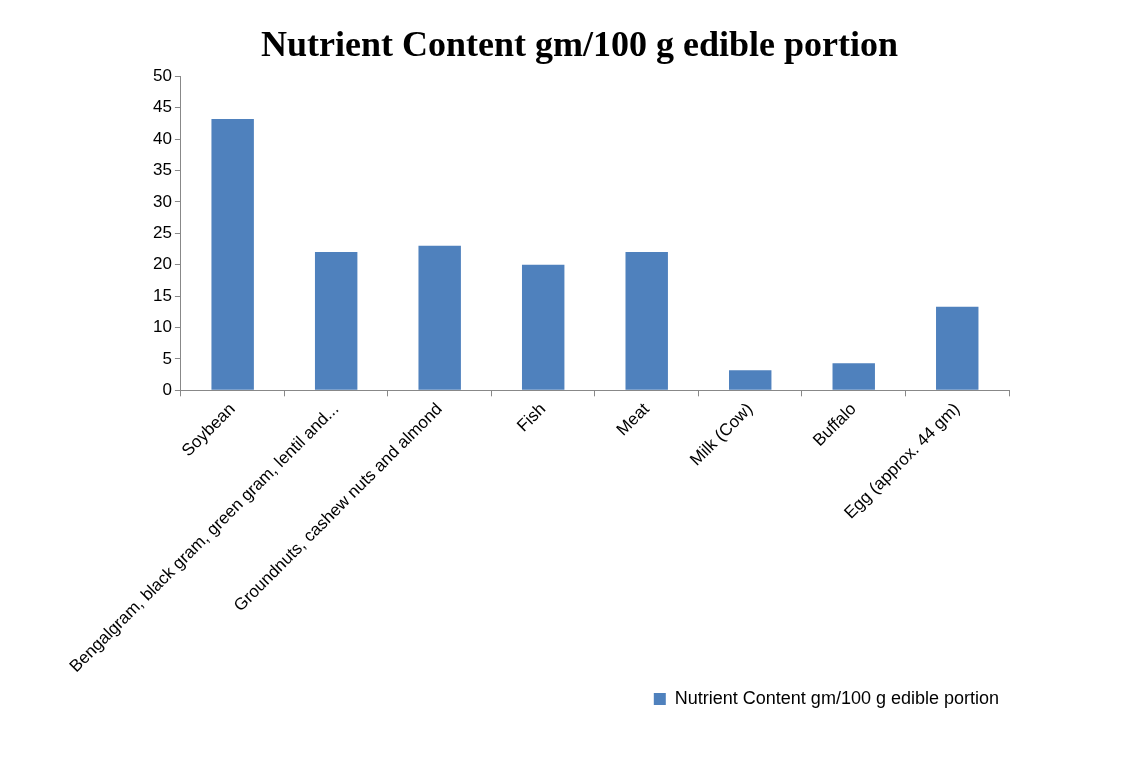 The width and height of the screenshot is (1134, 758). Describe the element at coordinates (167, 390) in the screenshot. I see `y-tick-label: 0` at that location.